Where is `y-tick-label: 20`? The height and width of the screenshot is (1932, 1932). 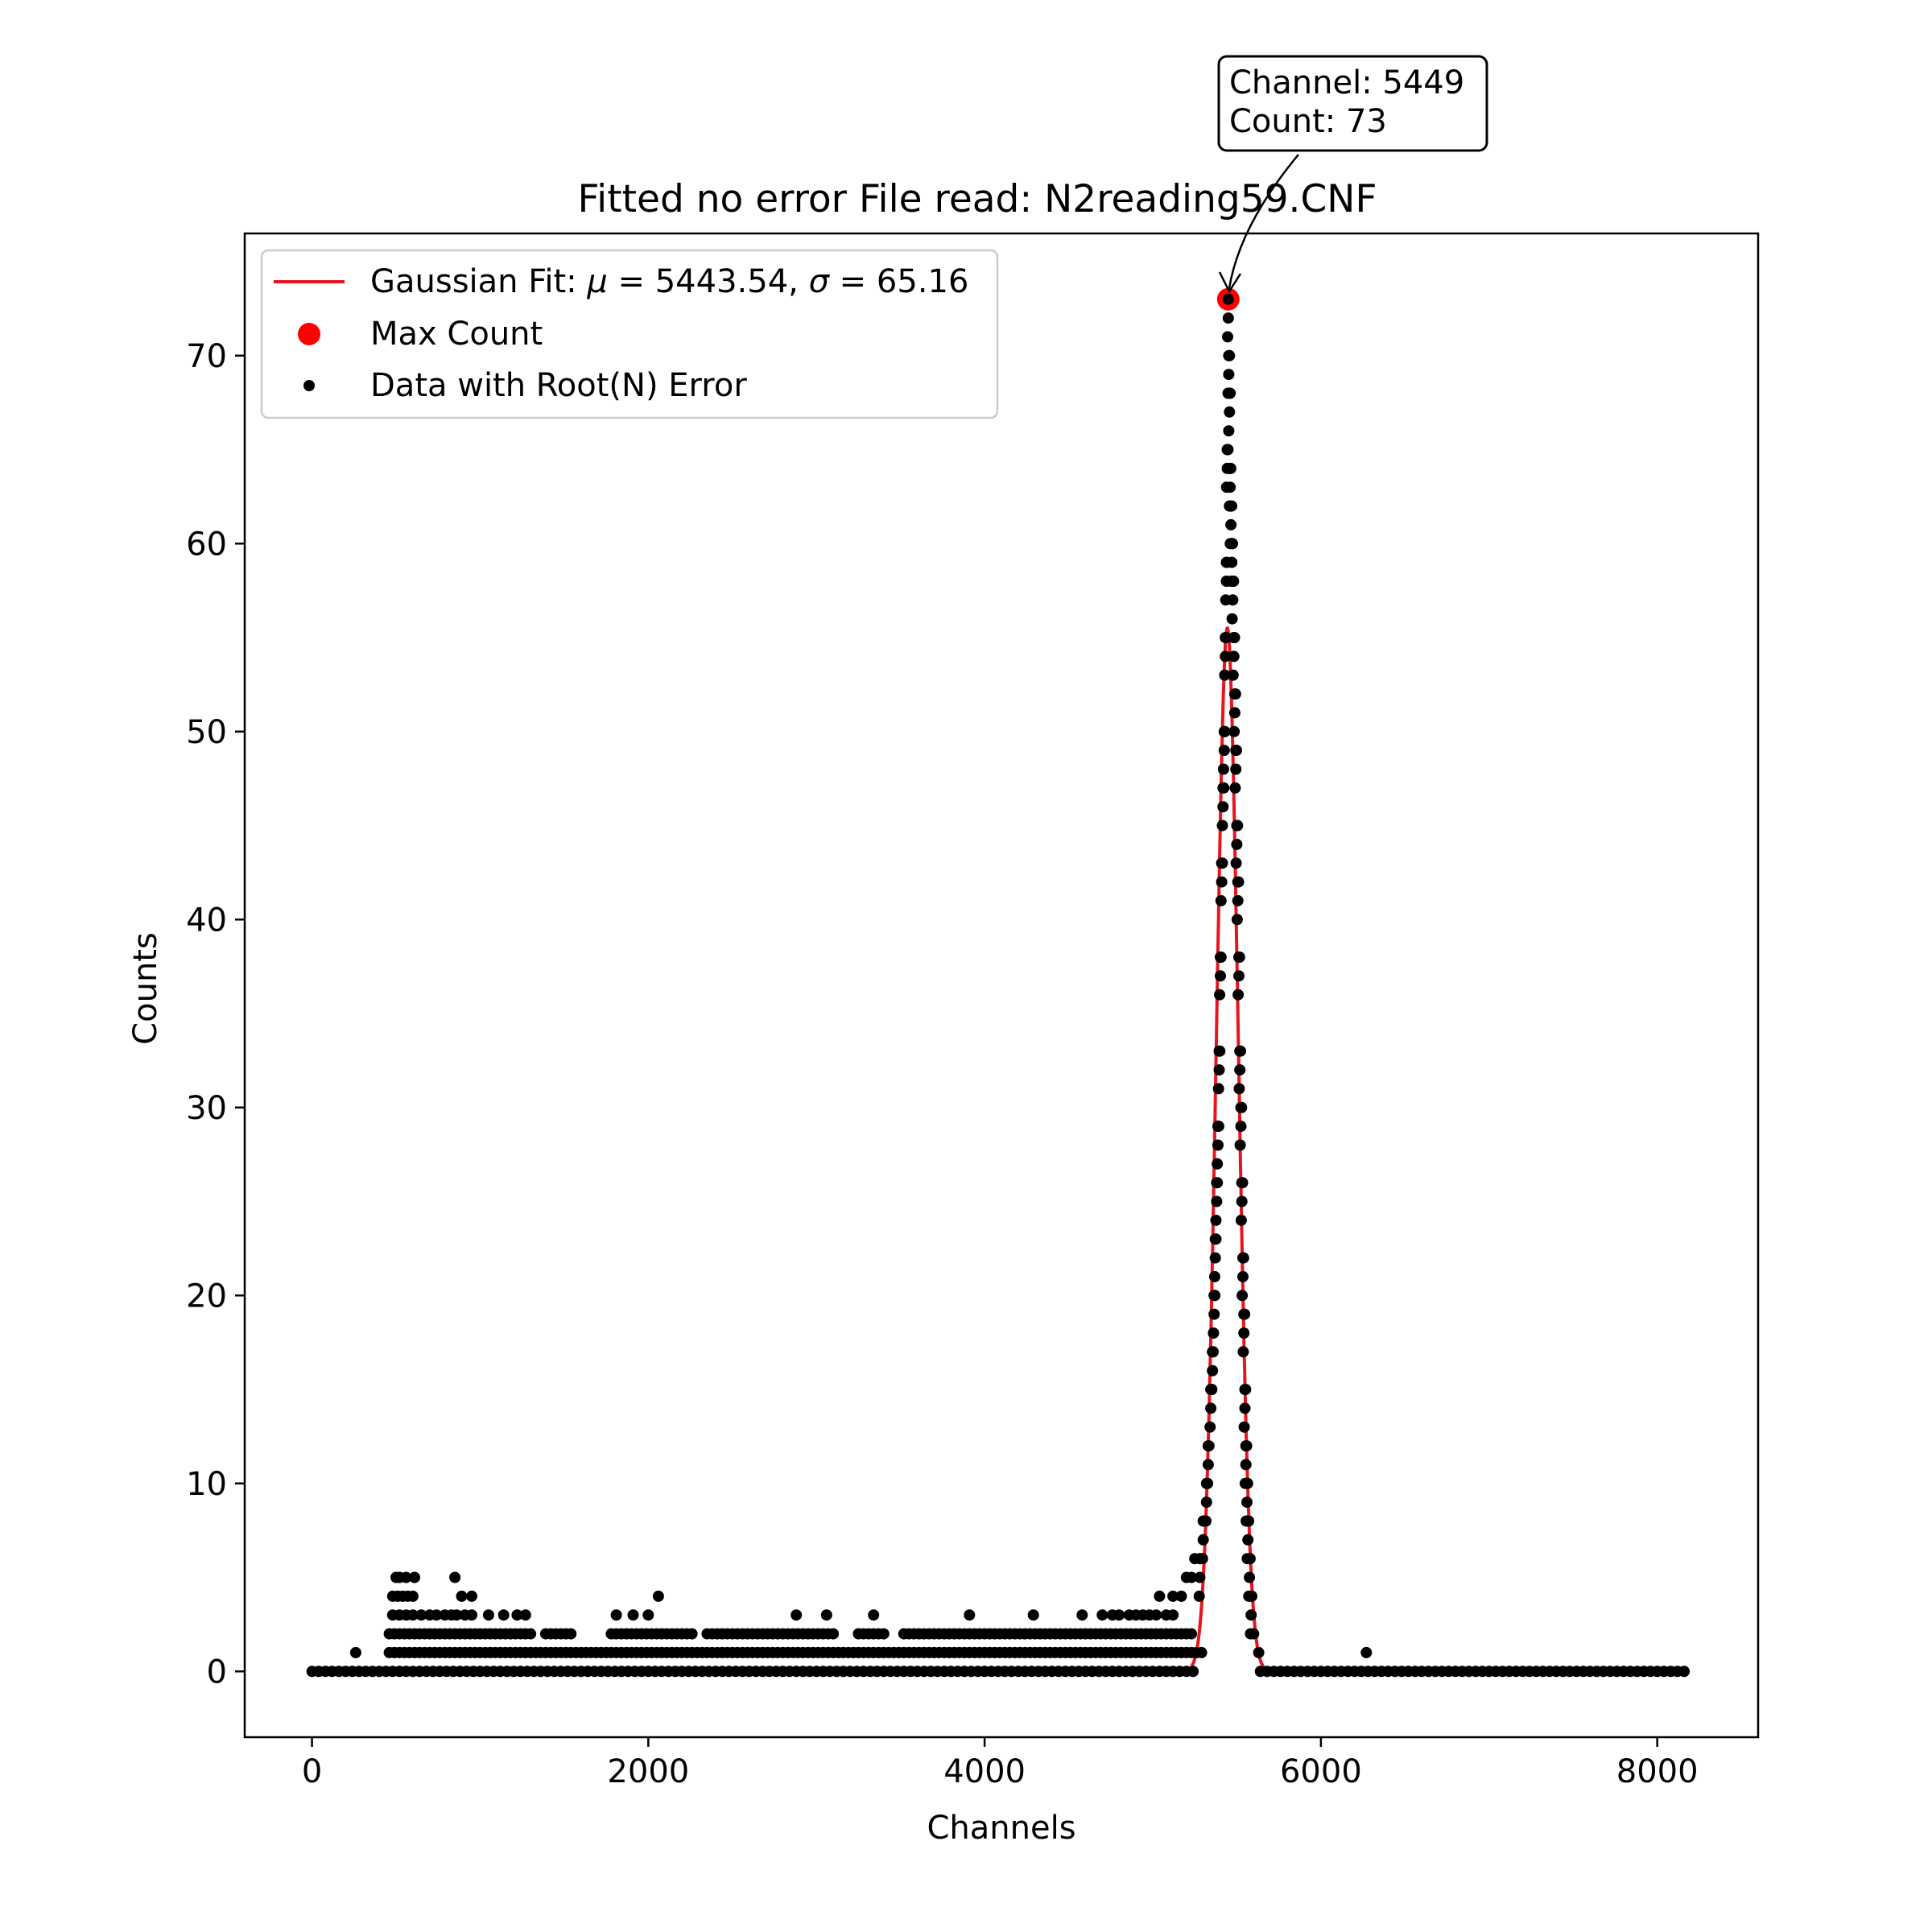
y-tick-label: 20 is located at coordinates (206, 1296).